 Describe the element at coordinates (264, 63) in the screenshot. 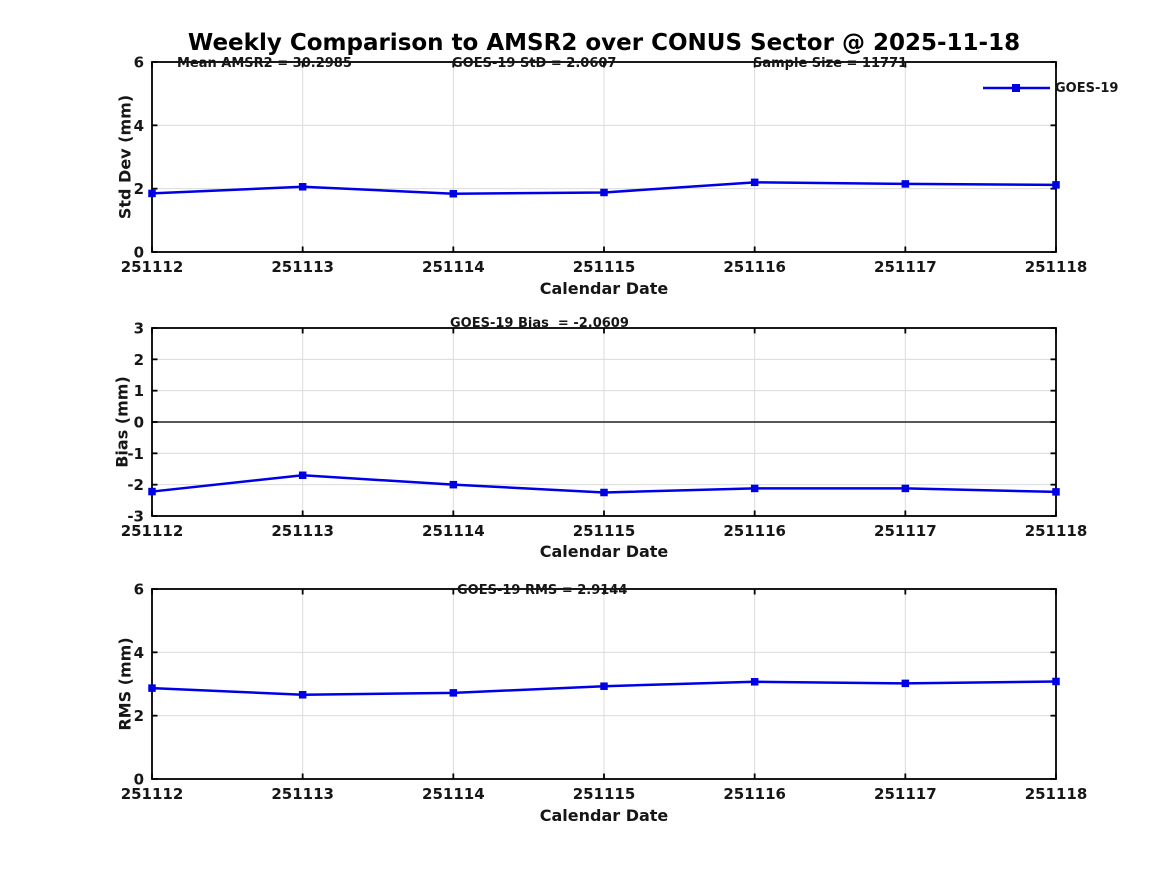

I see `annotation-mean-amsr2: Mean AMSR2 = 30.2985` at that location.